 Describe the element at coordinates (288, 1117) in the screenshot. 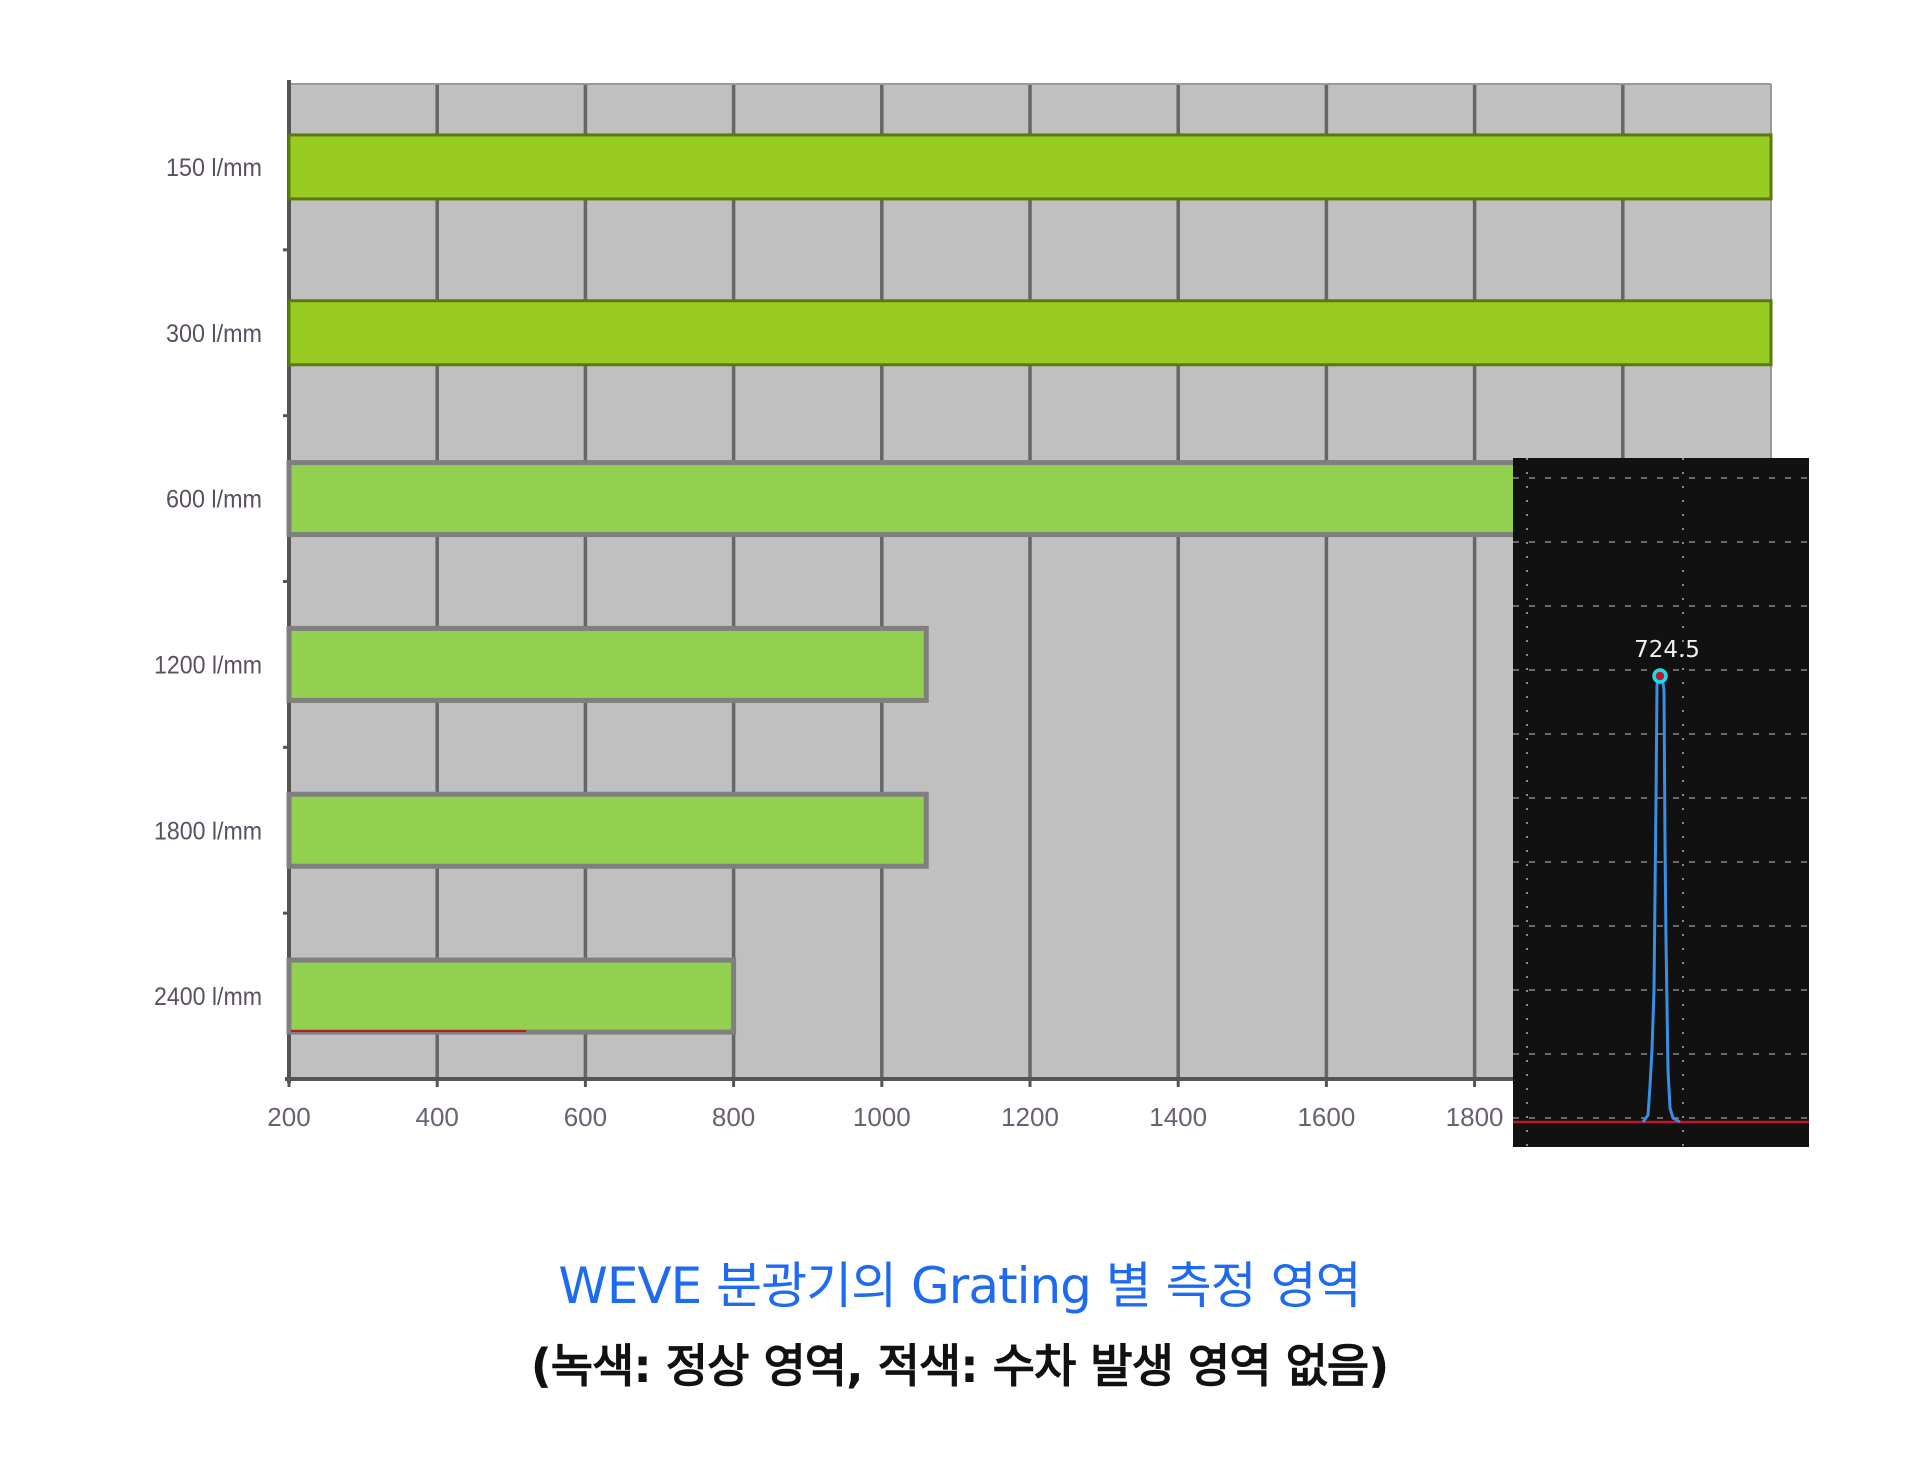

I see `x-tick-label: 200` at that location.